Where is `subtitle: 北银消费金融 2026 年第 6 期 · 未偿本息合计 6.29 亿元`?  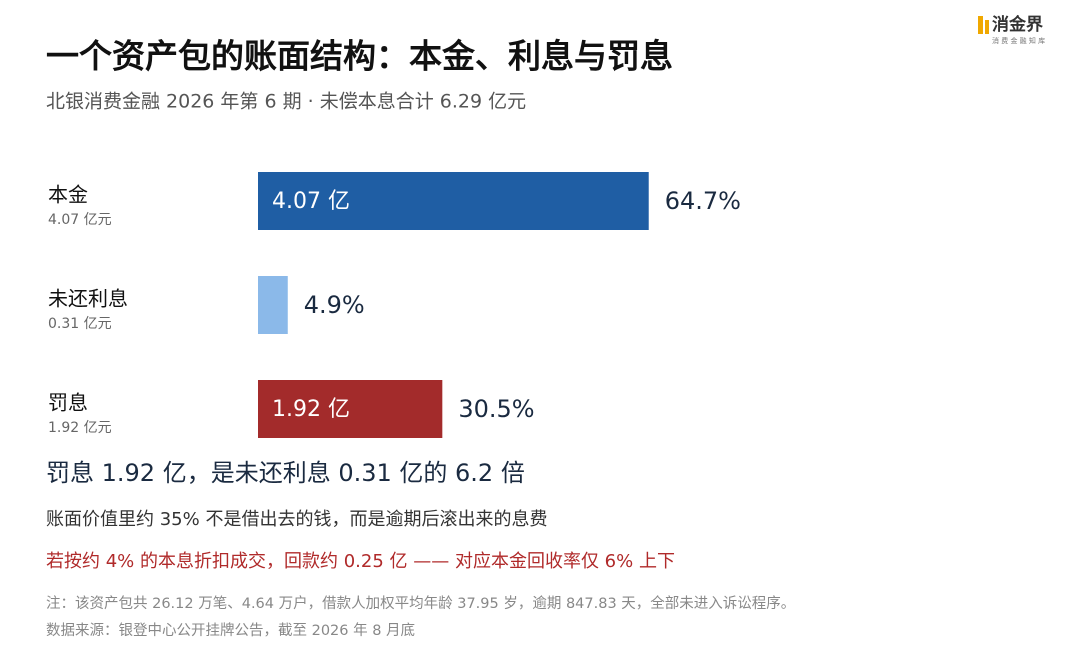 subtitle: 北银消费金融 2026 年第 6 期 · 未偿本息合计 6.29 亿元 is located at coordinates (286, 102).